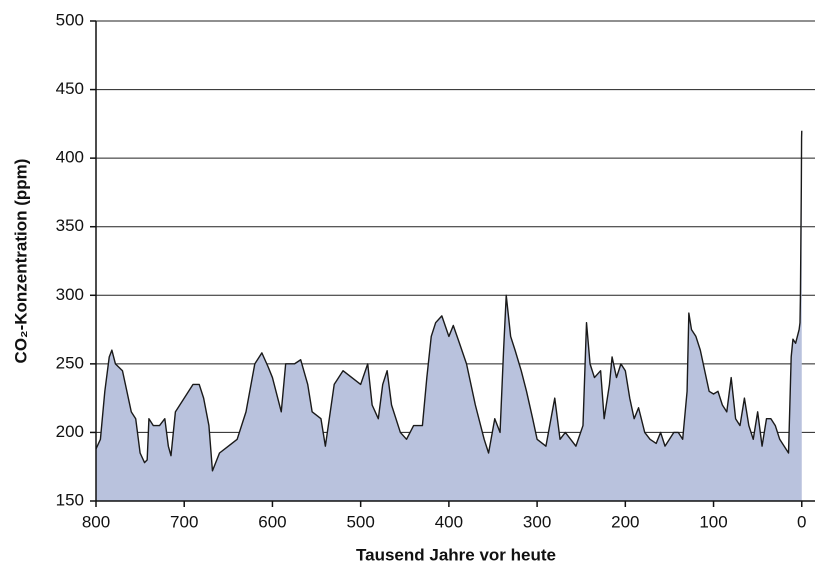 The image size is (816, 570). I want to click on y-axis-title: CO₂-Konzentration (ppm), so click(20, 261).